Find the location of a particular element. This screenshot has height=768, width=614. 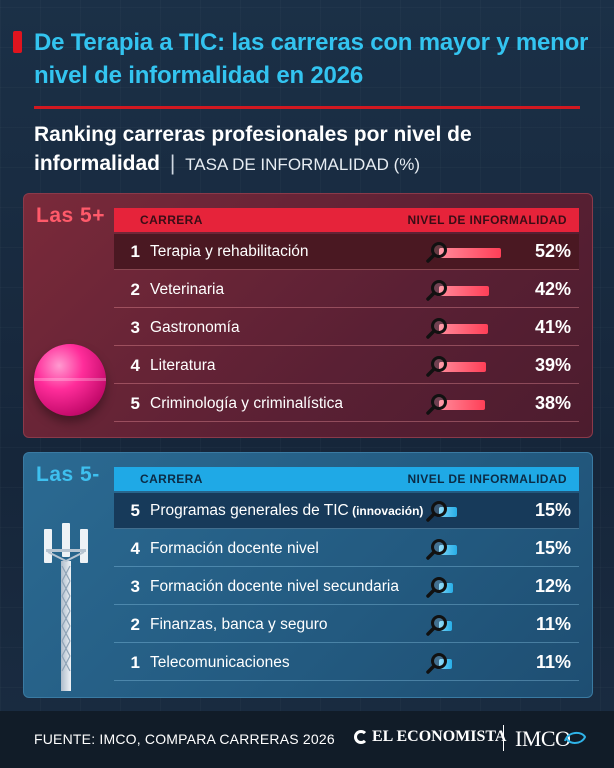

career-label: Terapia y rehabilitación is located at coordinates (229, 251).